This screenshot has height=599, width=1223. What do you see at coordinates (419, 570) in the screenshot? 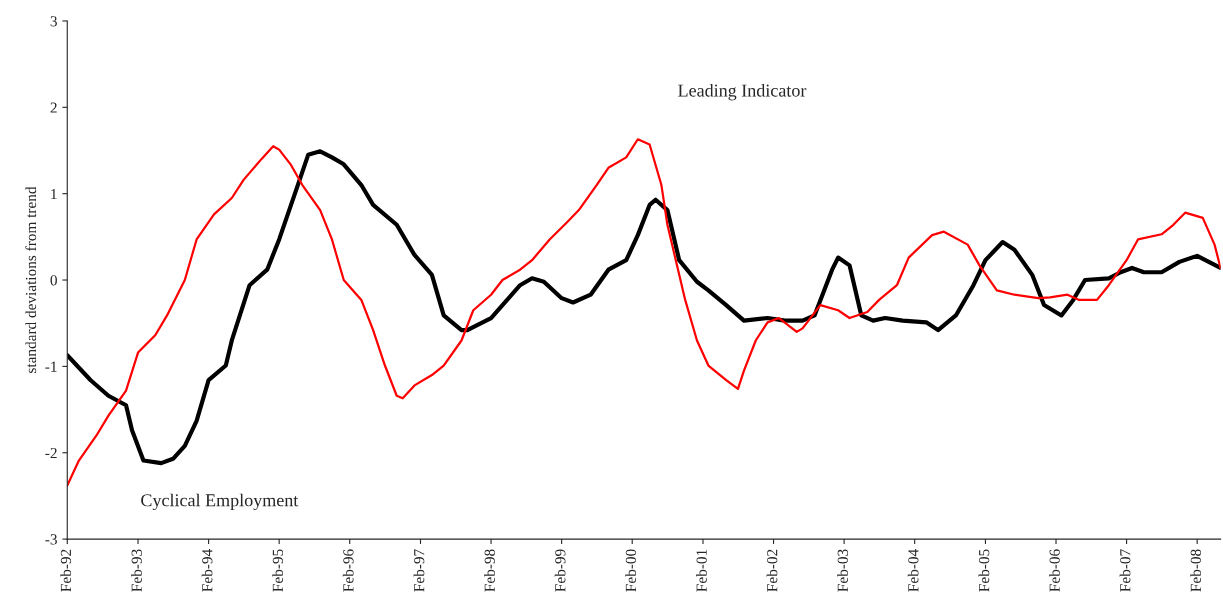
I see `x-tick-label: Feb-97` at bounding box center [419, 570].